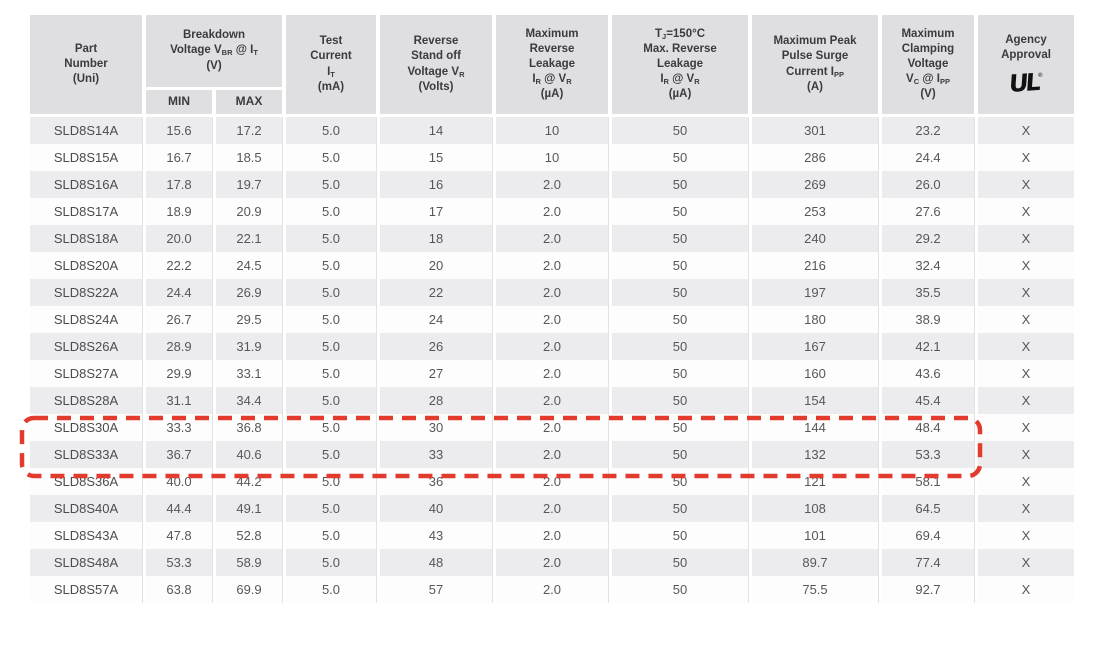 Image resolution: width=1103 pixels, height=647 pixels. Describe the element at coordinates (249, 103) in the screenshot. I see `col-subheader-max: MAX` at that location.